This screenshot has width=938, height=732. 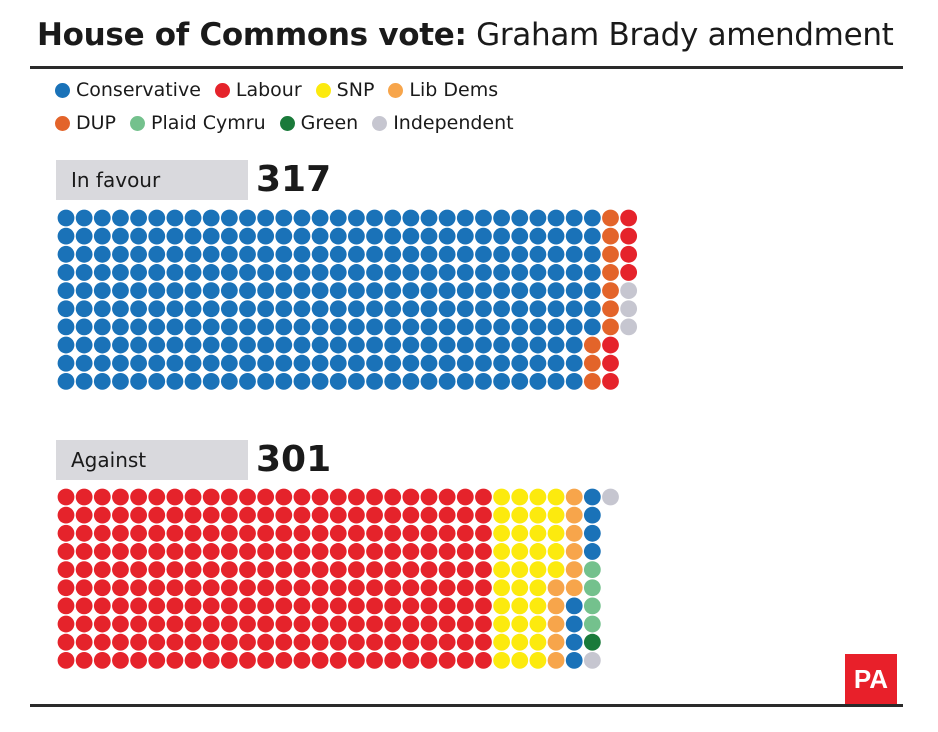 What do you see at coordinates (283, 90) in the screenshot?
I see `legend-row-1: Conservative Labour SNP Lib Dems` at bounding box center [283, 90].